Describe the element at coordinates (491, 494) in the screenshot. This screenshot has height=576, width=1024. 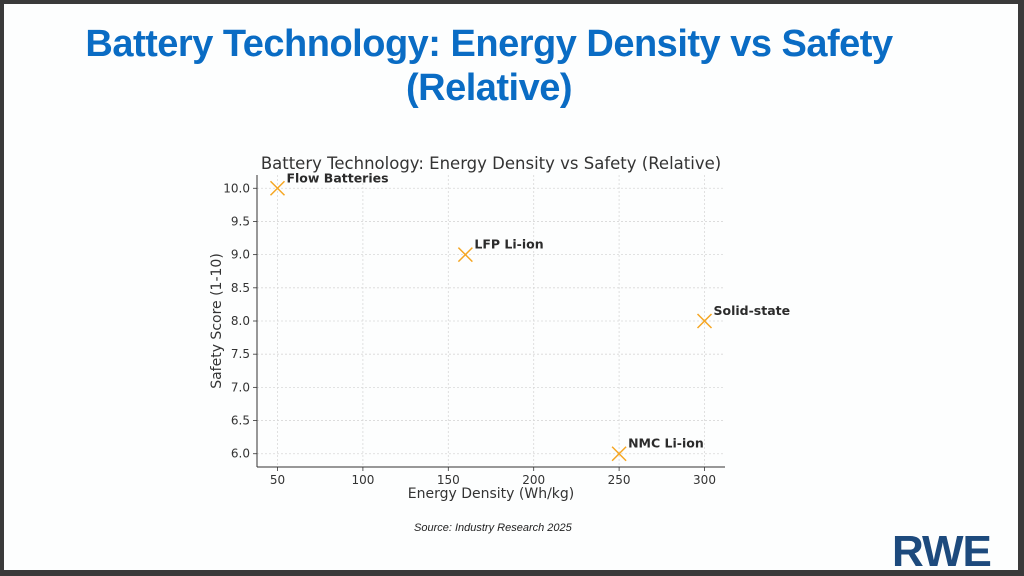
I see `x-axis-label: Energy Density (Wh/kg)` at that location.